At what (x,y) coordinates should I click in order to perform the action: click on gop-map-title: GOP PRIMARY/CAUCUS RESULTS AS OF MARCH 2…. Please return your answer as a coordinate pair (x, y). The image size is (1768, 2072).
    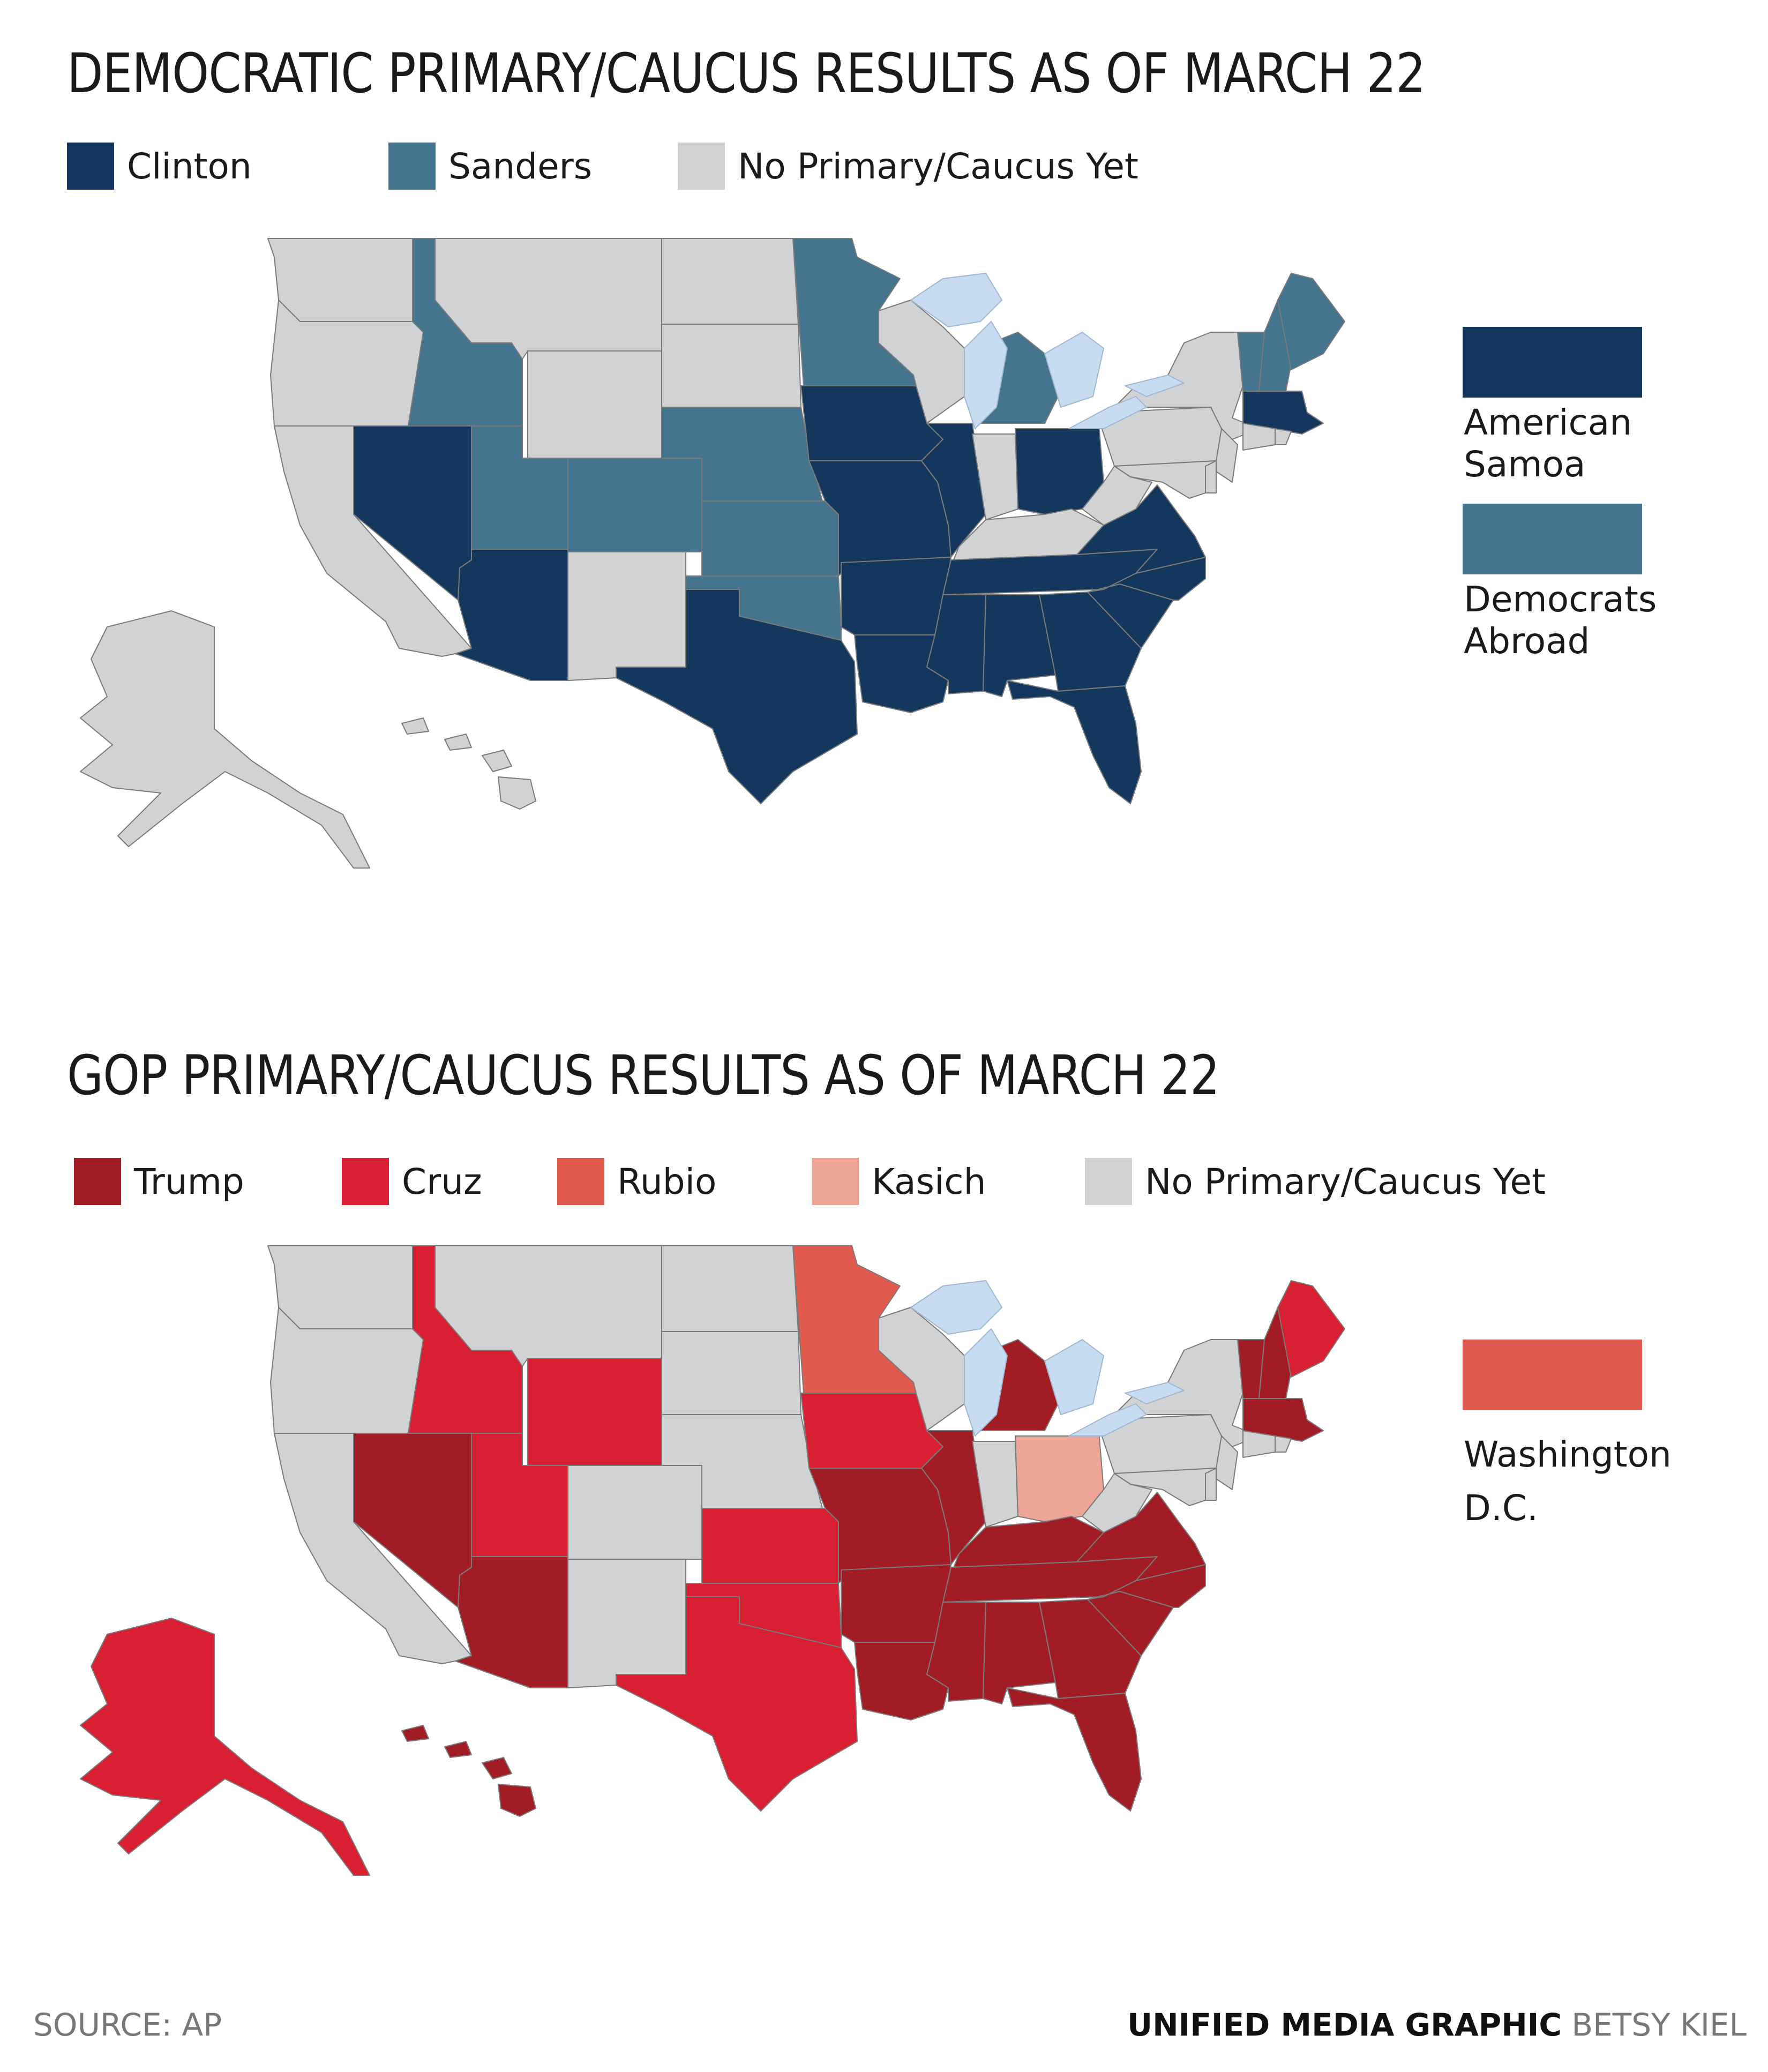
    Looking at the image, I should click on (643, 1076).